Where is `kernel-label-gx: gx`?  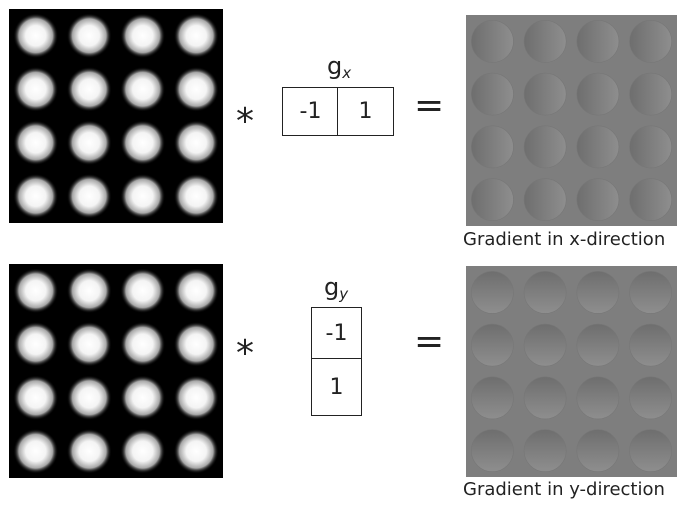 kernel-label-gx: gx is located at coordinates (339, 67).